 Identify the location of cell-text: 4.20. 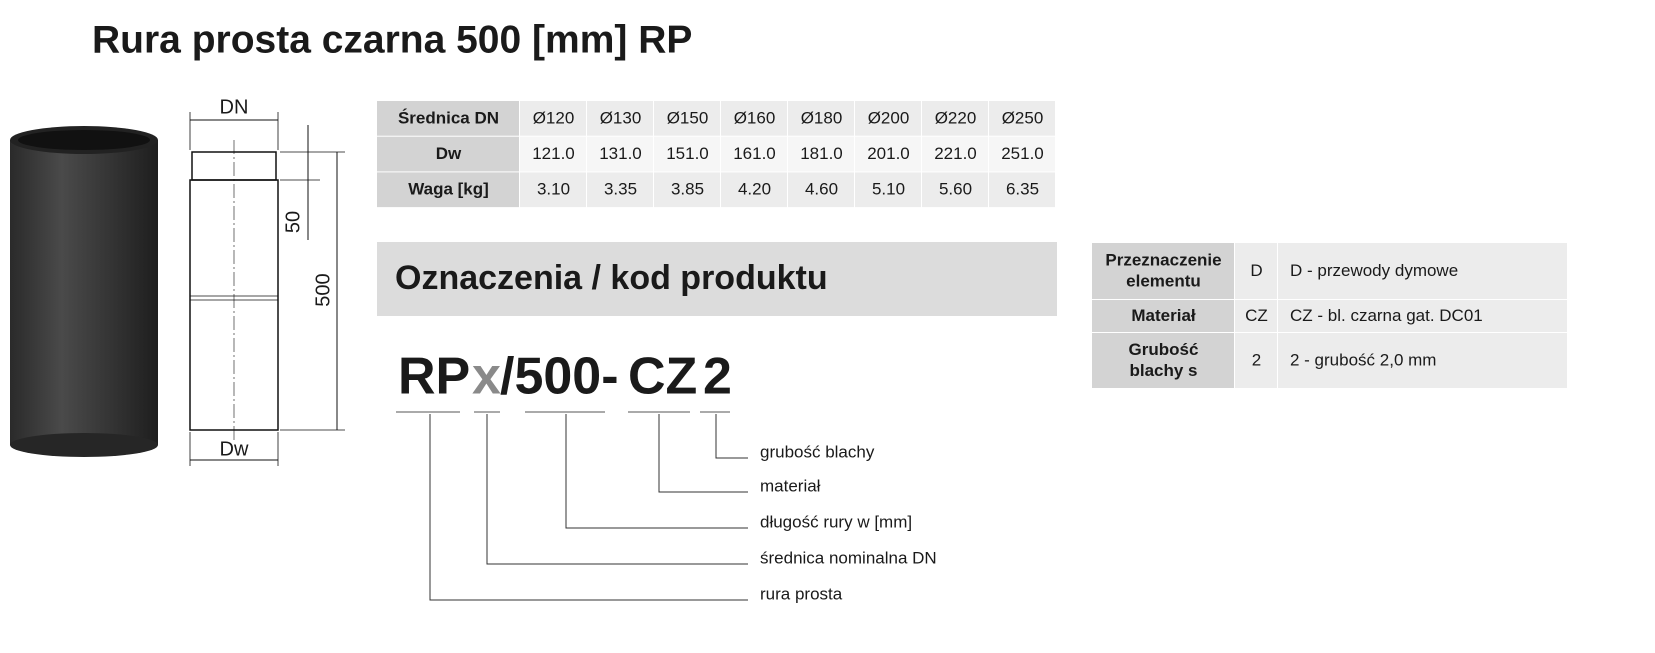
(754, 189).